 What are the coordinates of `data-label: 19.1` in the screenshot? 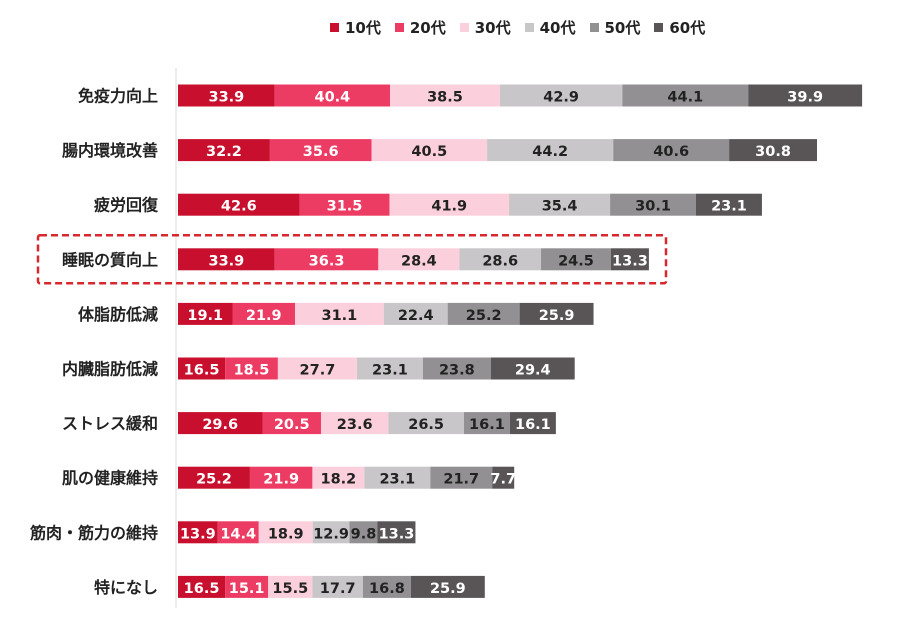 It's located at (205, 316).